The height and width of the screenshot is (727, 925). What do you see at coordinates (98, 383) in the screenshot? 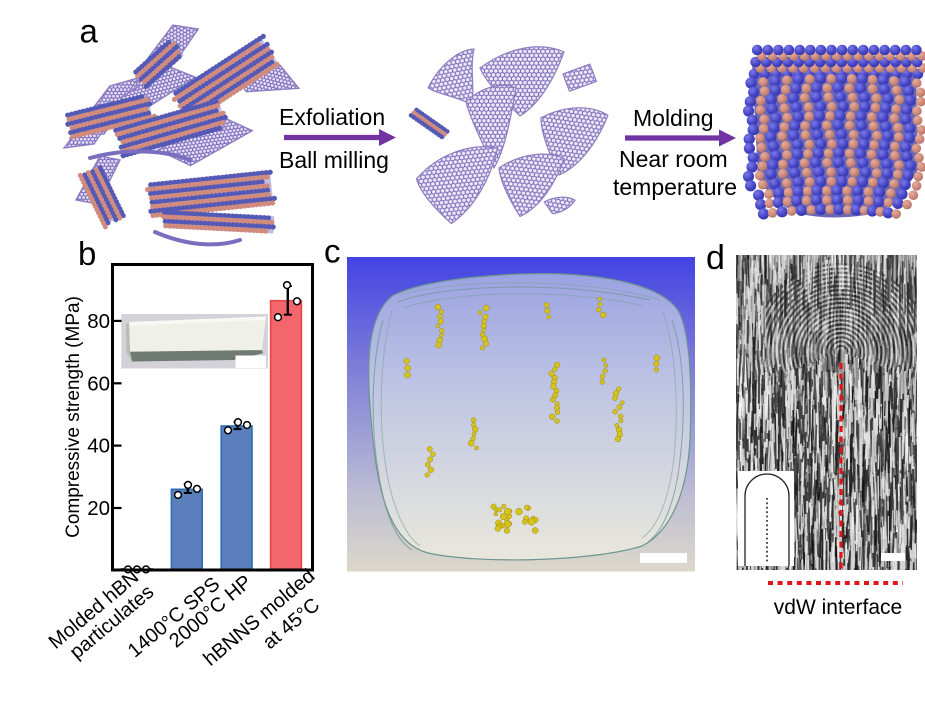
I see `svg-text: 60` at bounding box center [98, 383].